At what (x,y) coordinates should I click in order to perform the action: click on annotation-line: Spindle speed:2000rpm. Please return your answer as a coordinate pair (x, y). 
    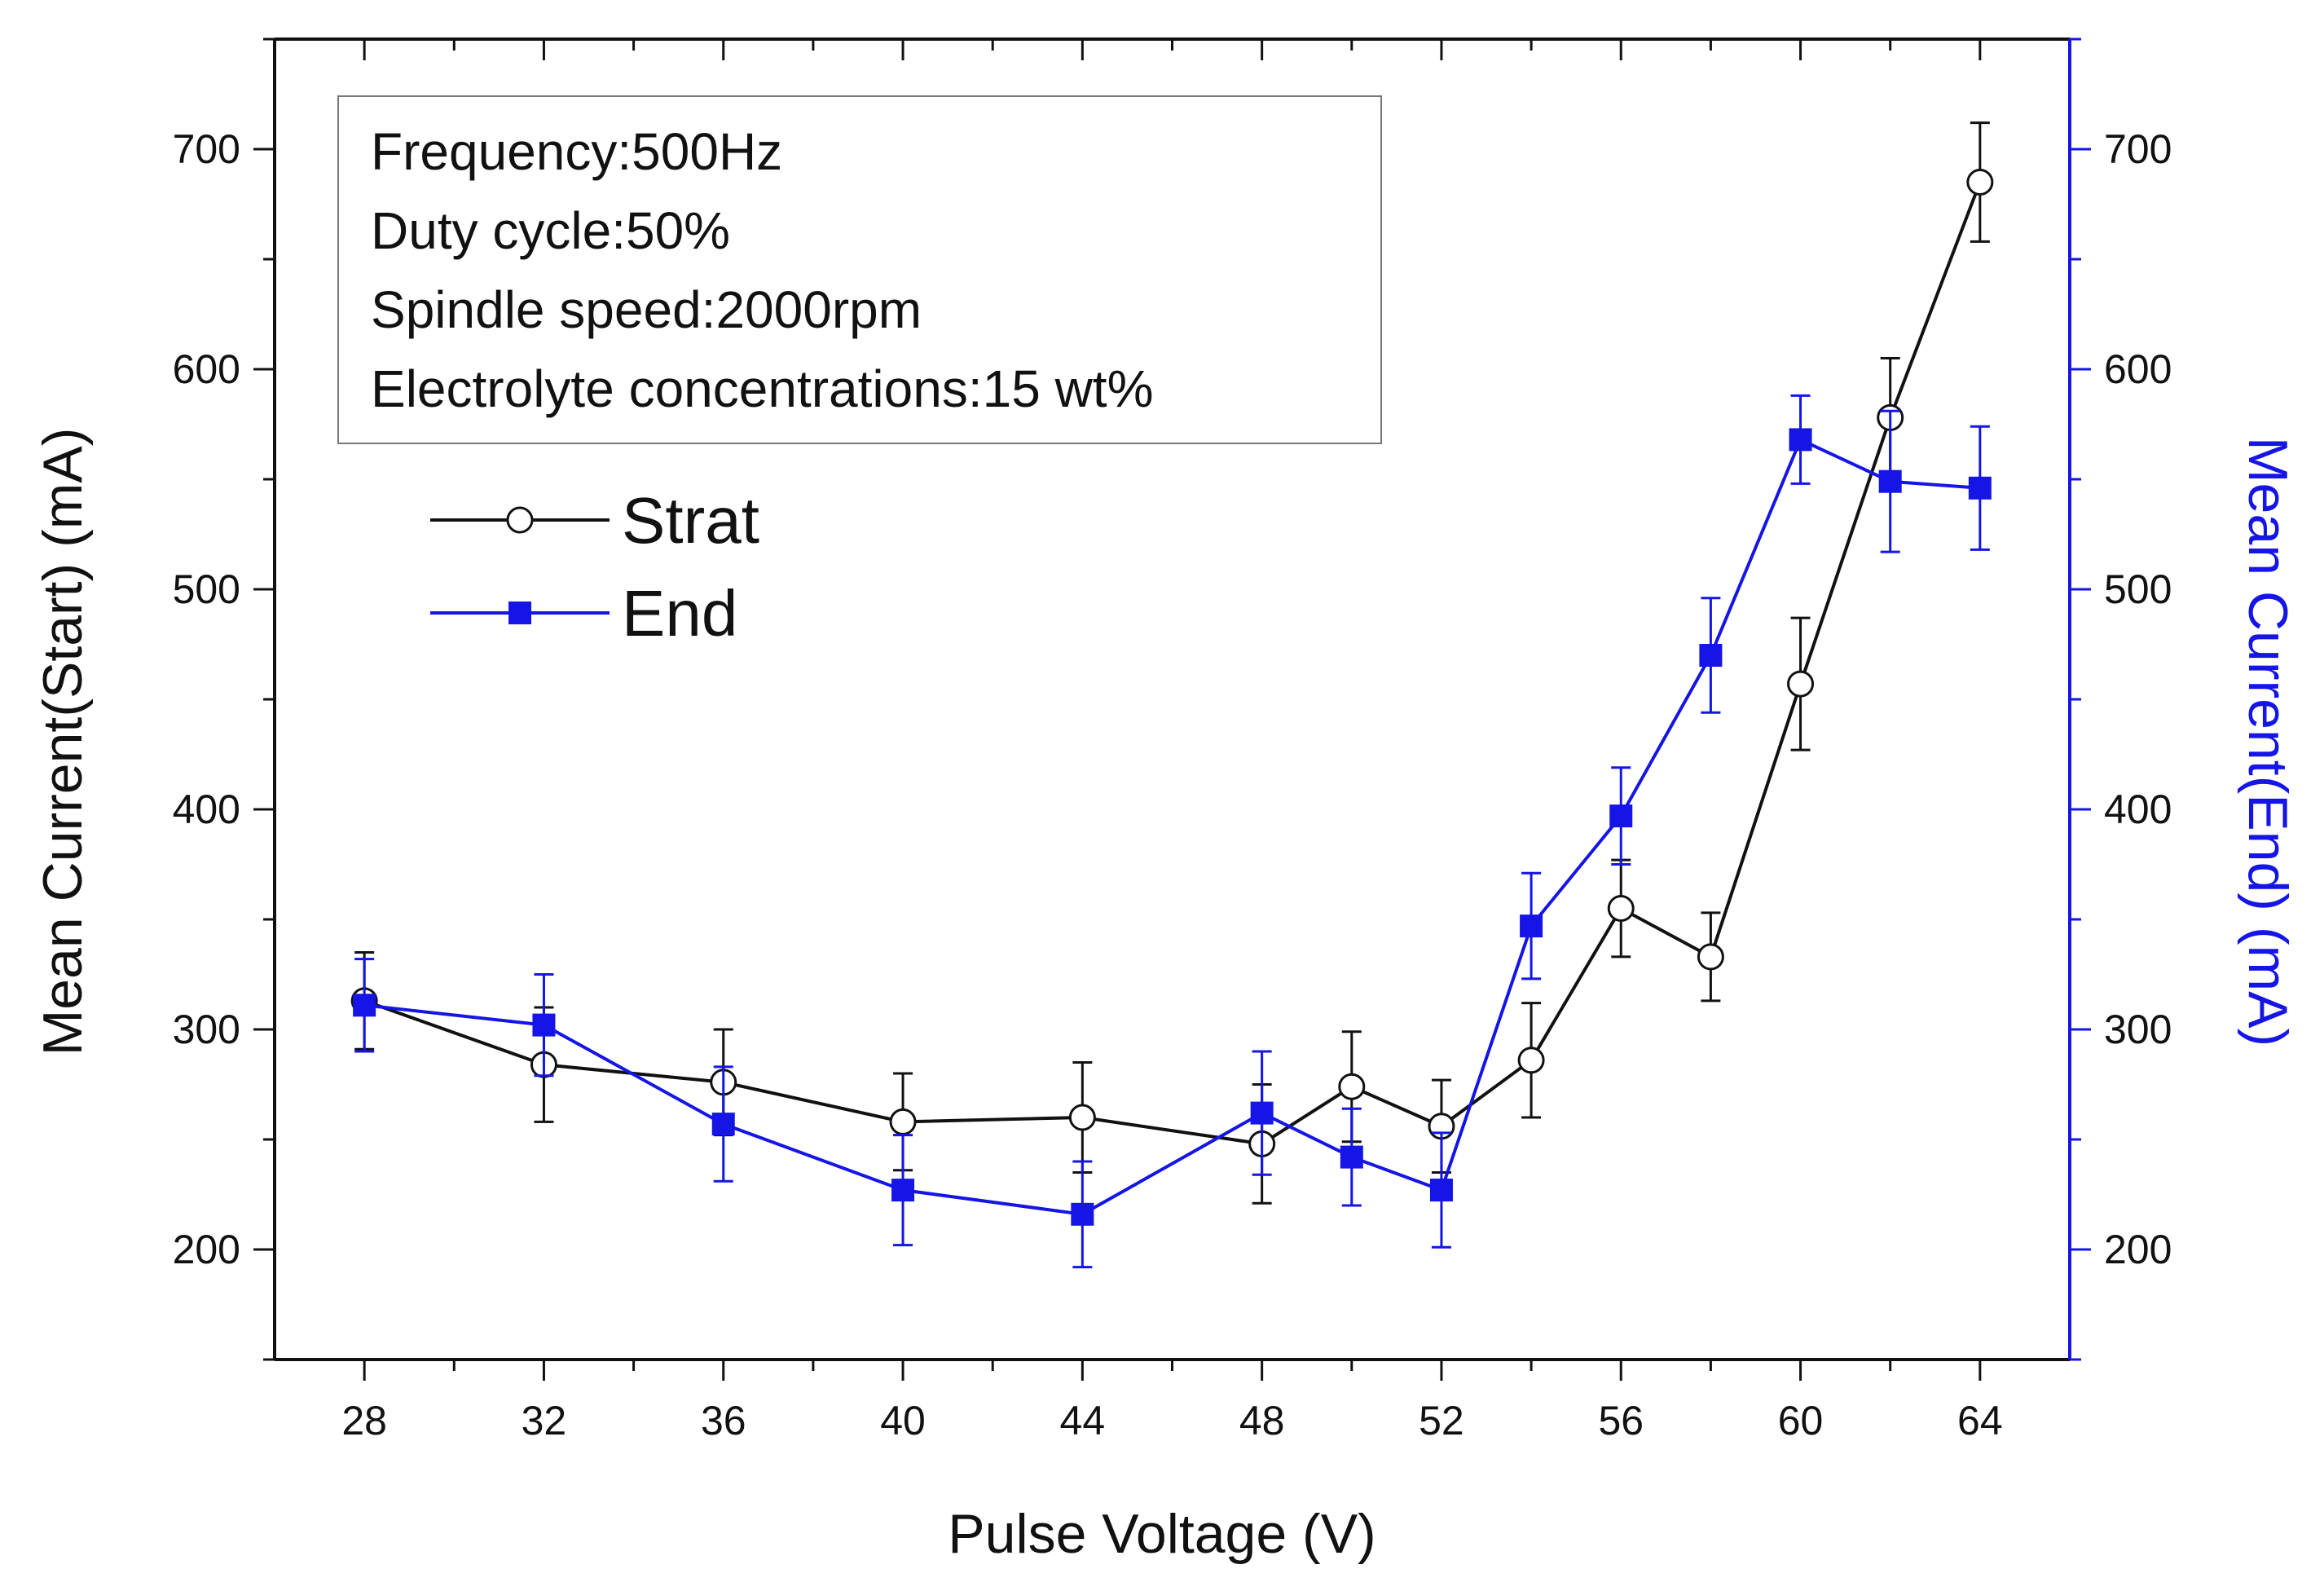
    Looking at the image, I should click on (646, 309).